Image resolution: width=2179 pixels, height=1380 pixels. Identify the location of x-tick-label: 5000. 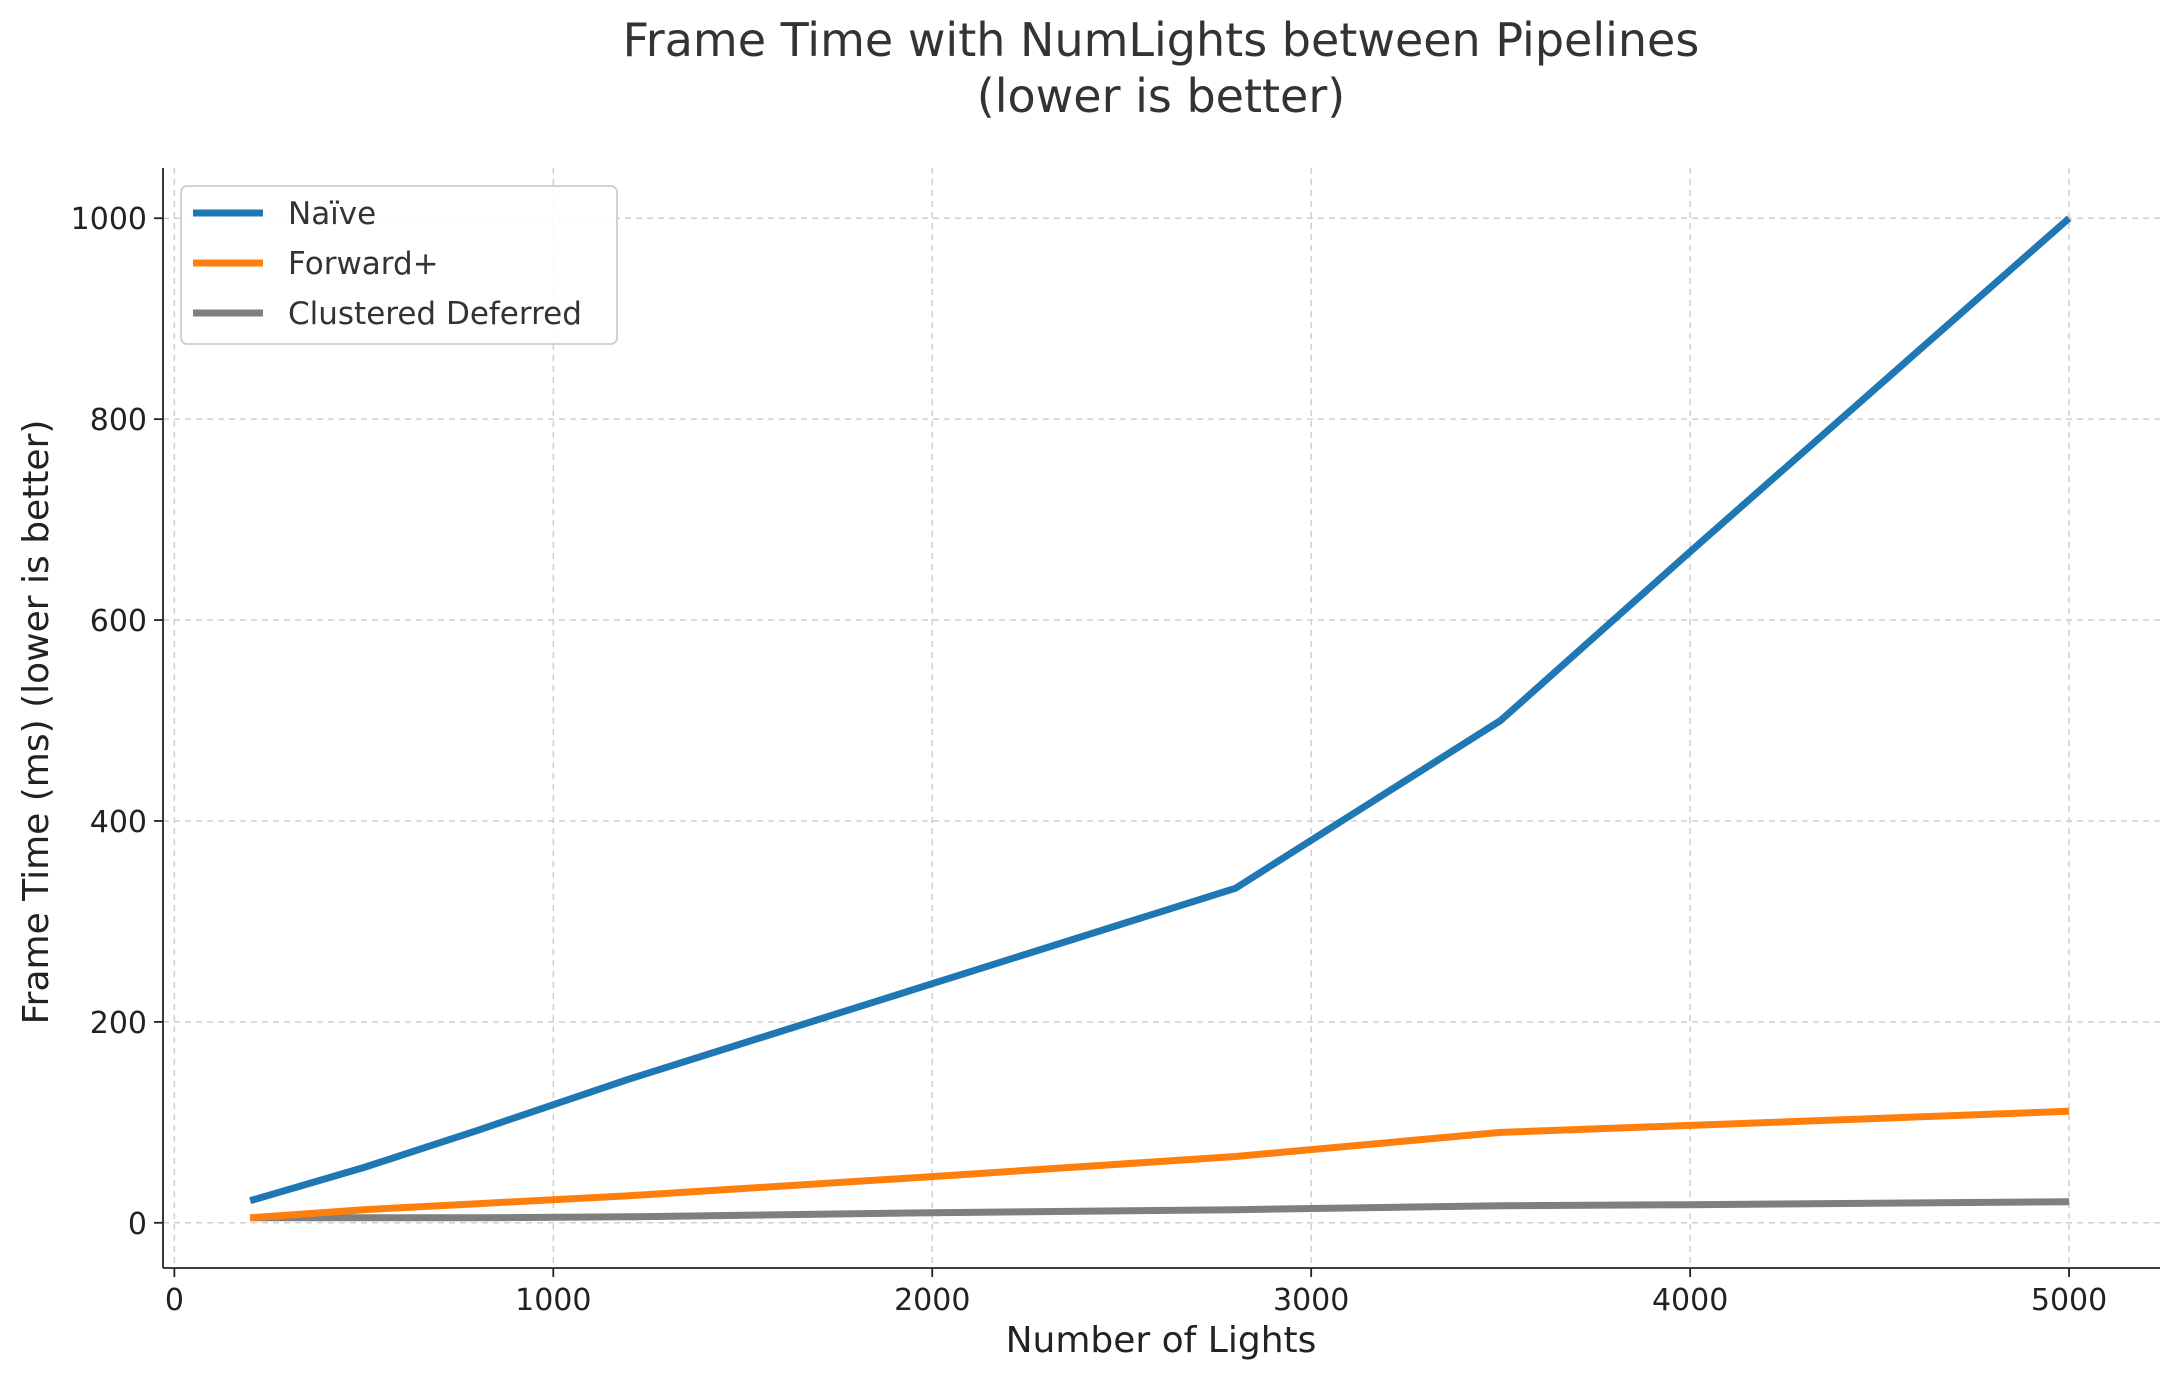
(2069, 1300).